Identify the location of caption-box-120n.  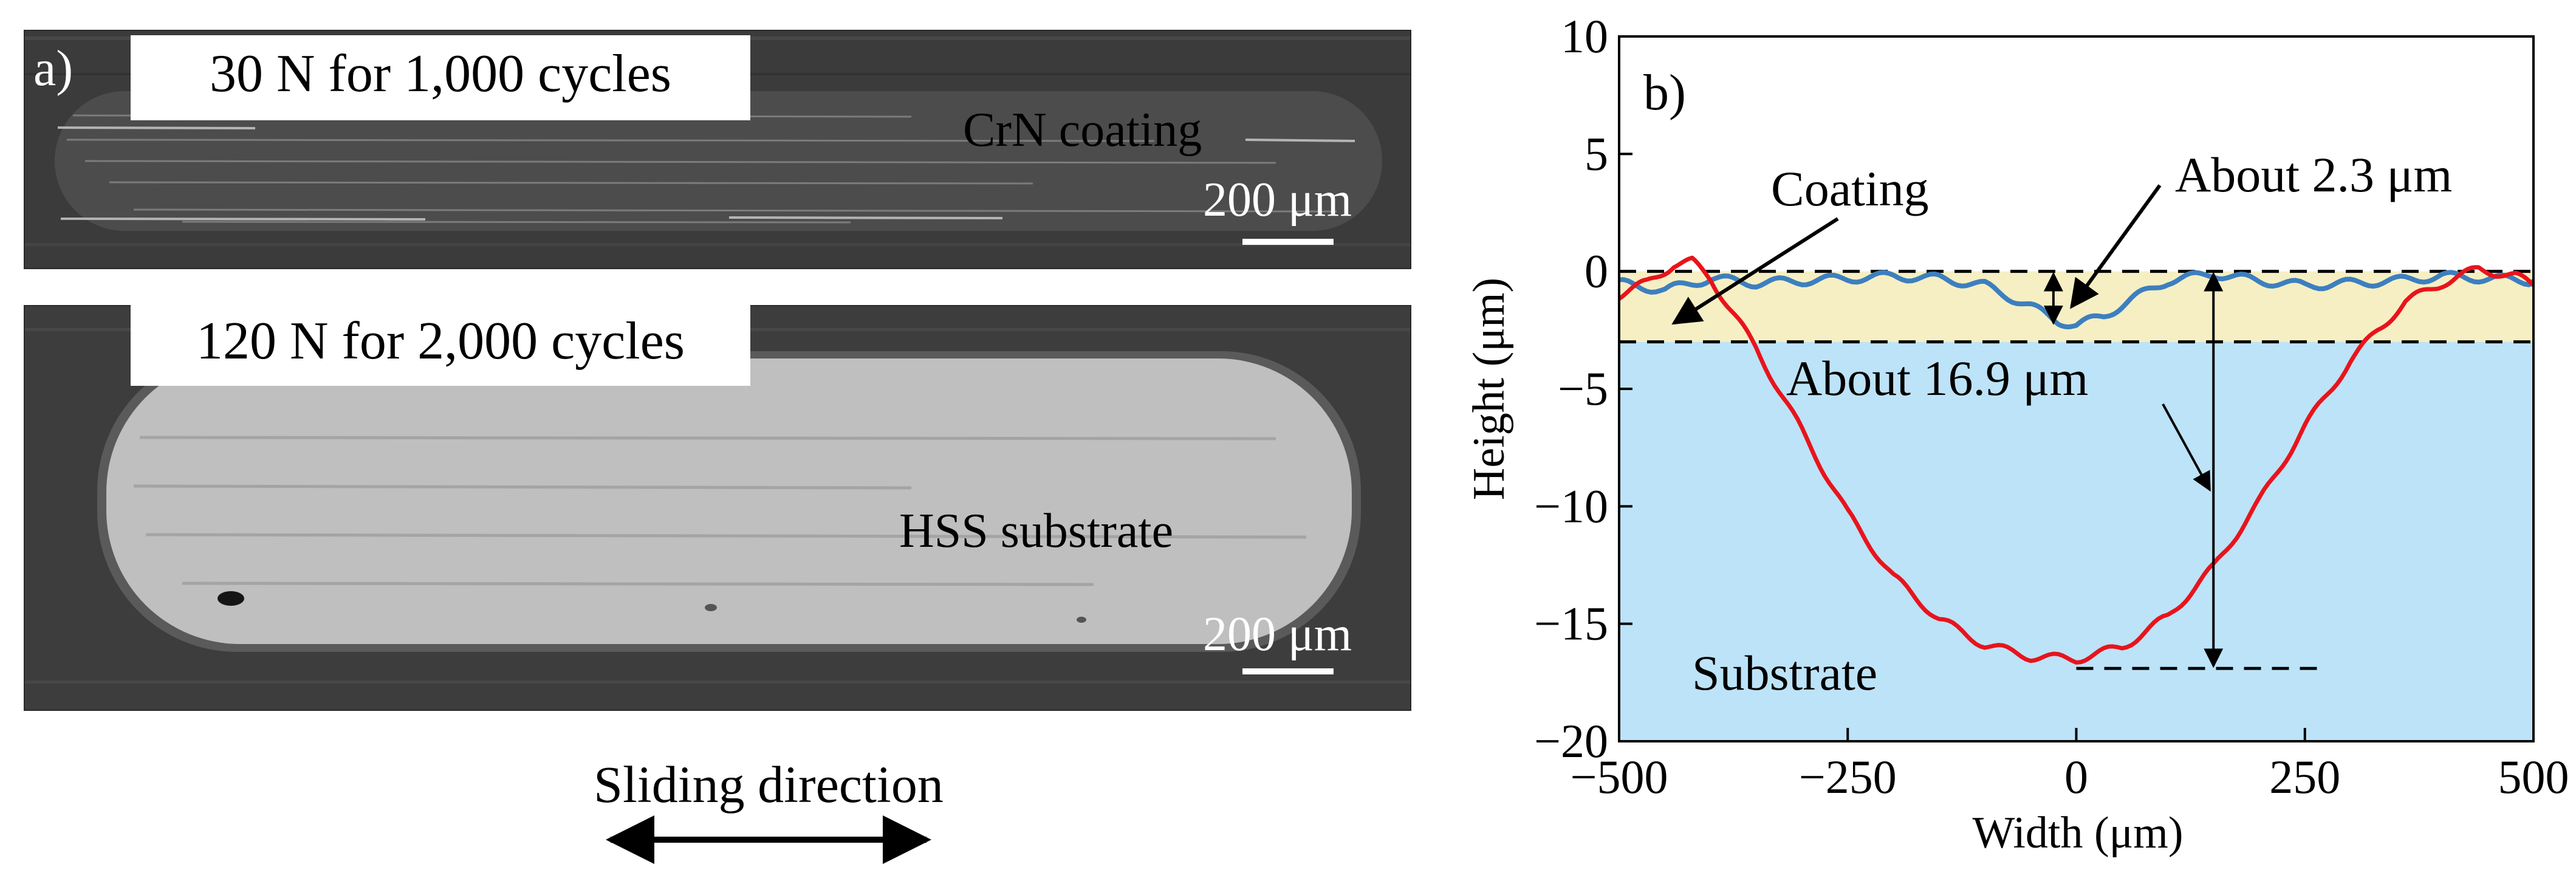
(440, 345).